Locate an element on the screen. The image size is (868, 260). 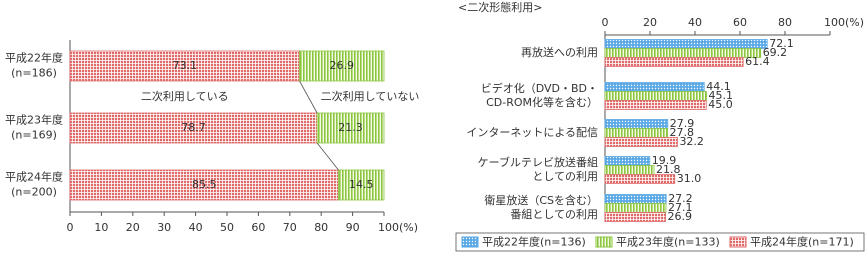
y-tick-label: としての利用 is located at coordinates (565, 176).